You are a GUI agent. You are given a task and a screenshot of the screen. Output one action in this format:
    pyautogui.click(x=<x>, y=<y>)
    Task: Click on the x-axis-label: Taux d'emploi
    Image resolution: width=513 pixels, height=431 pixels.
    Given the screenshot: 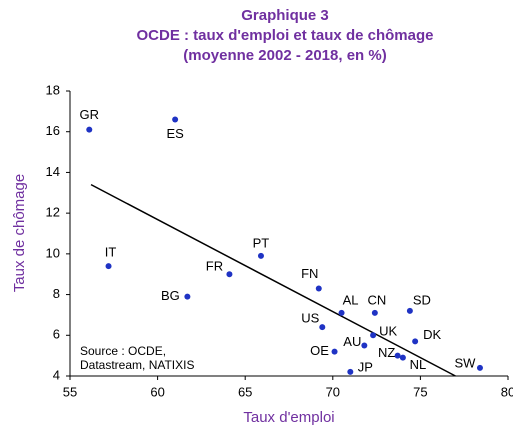 What is the action you would take?
    pyautogui.click(x=288, y=417)
    